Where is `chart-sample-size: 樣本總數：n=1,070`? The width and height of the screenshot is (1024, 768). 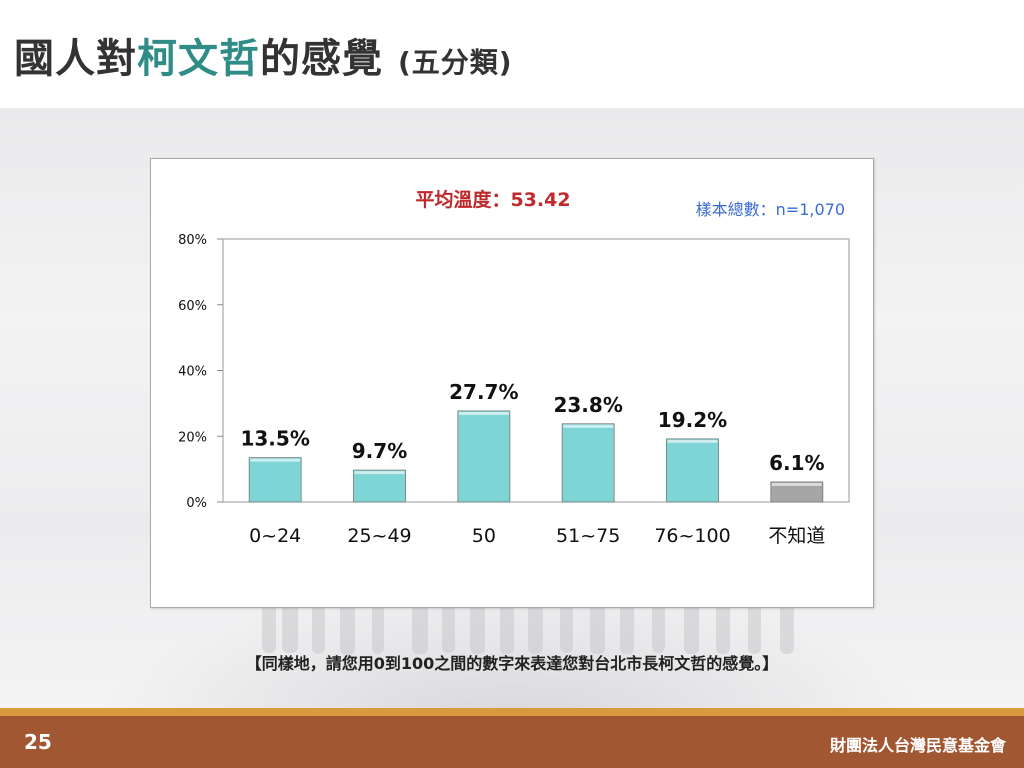
chart-sample-size: 樣本總數：n=1,070 is located at coordinates (770, 209).